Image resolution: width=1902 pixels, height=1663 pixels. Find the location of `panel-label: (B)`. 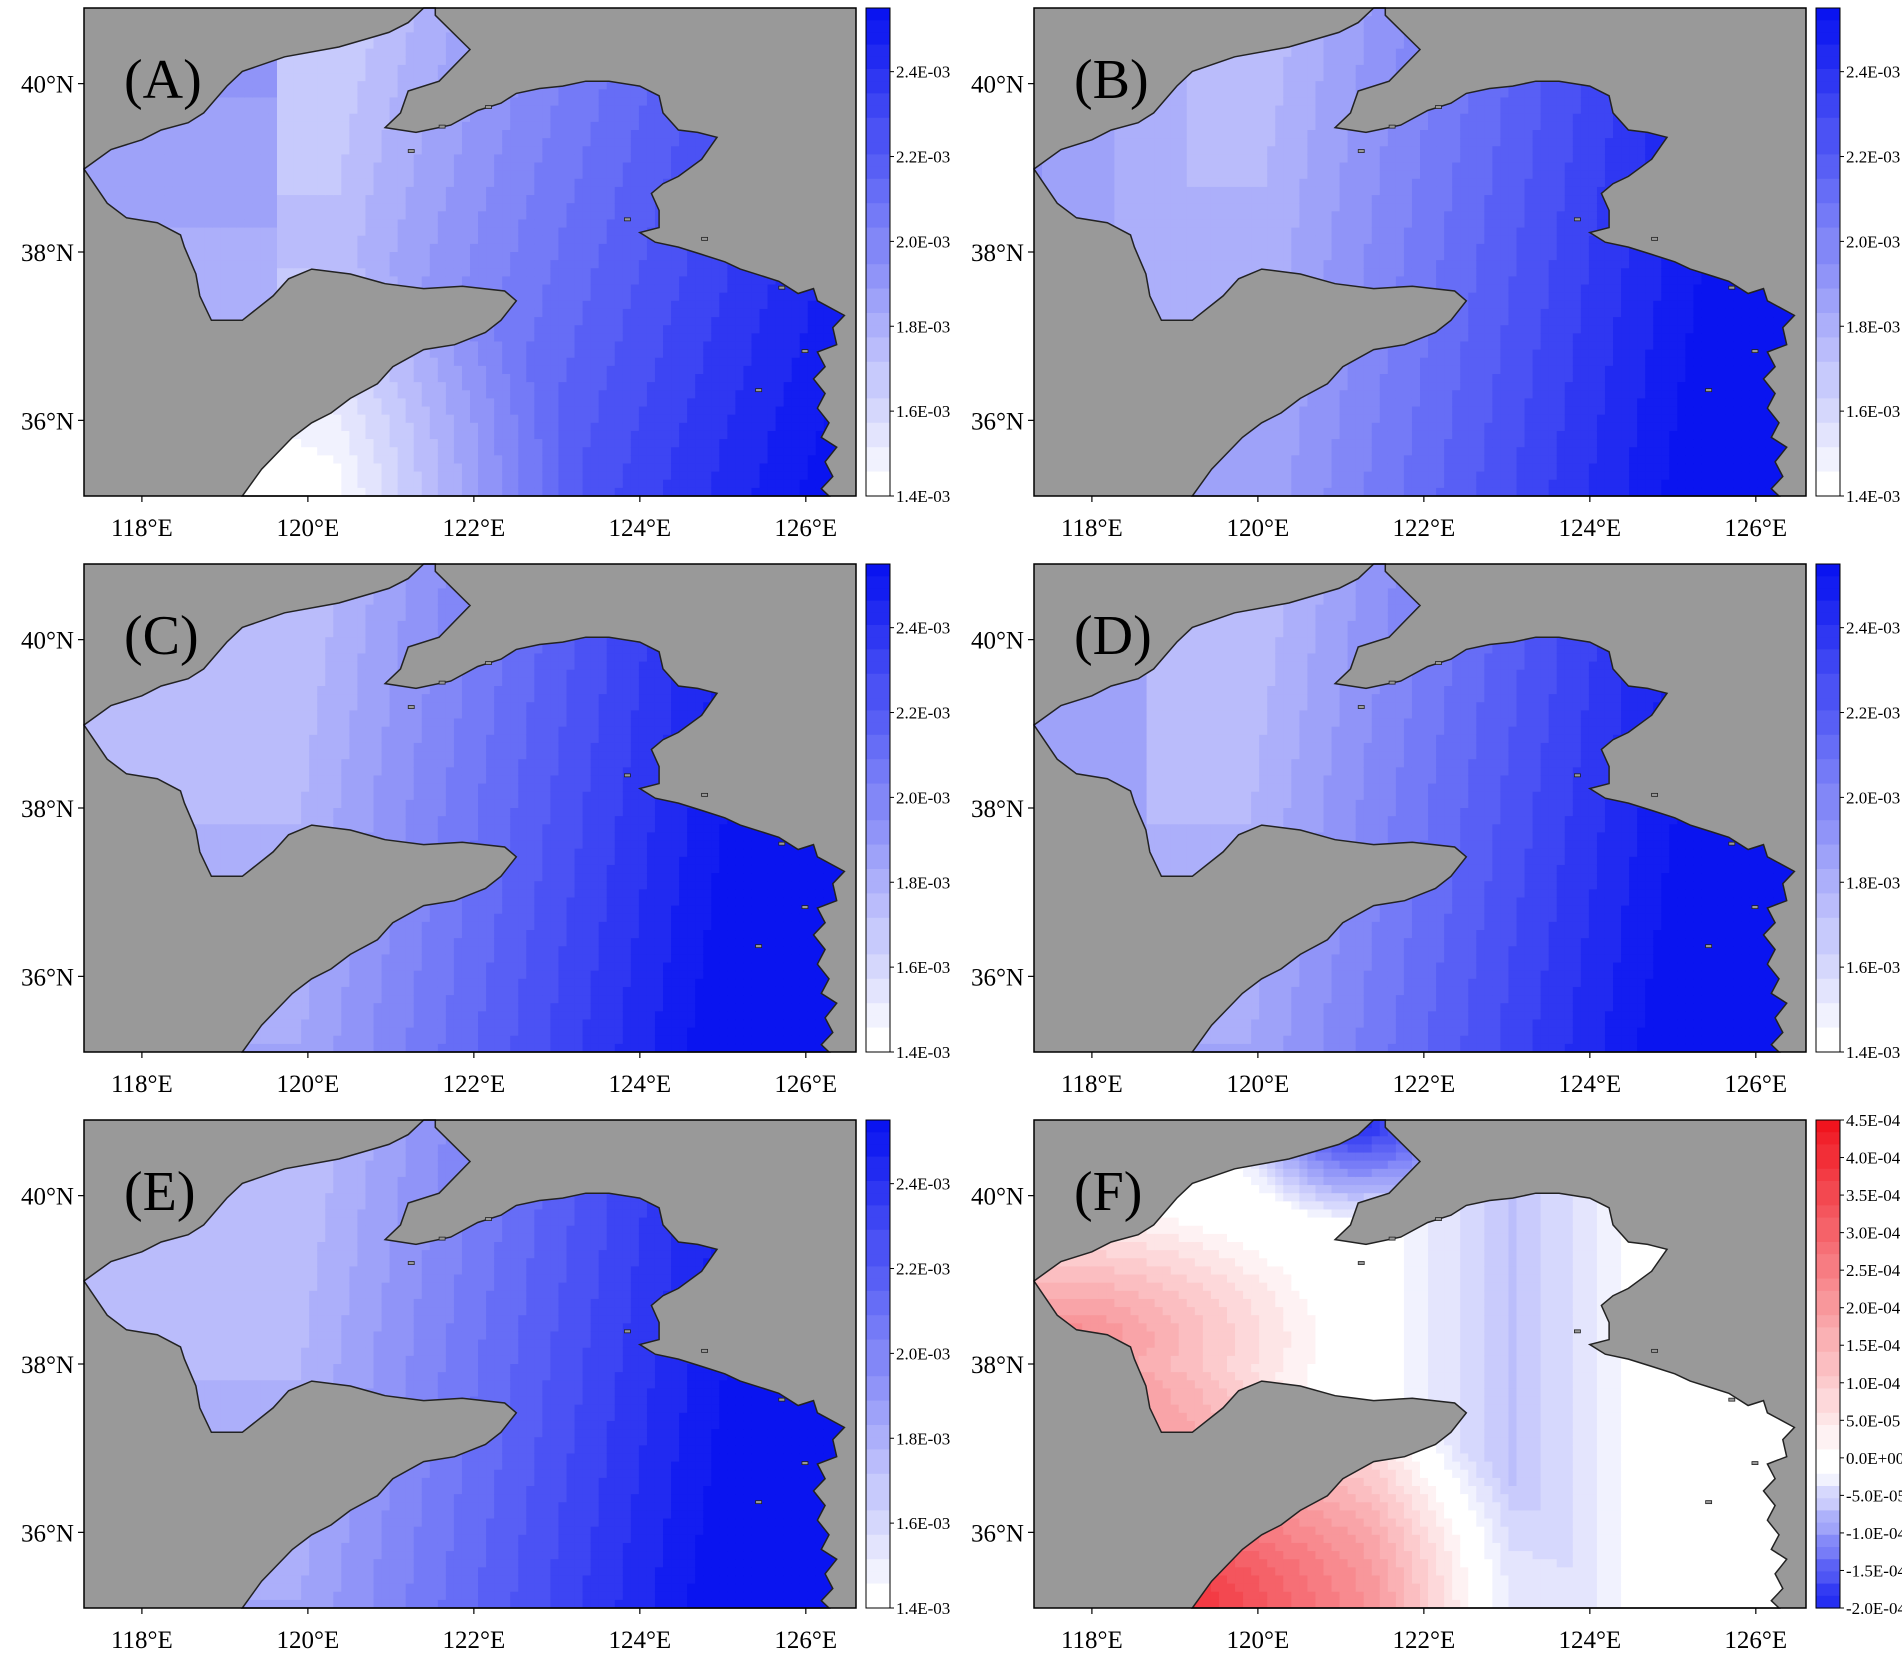

panel-label: (B) is located at coordinates (1111, 80).